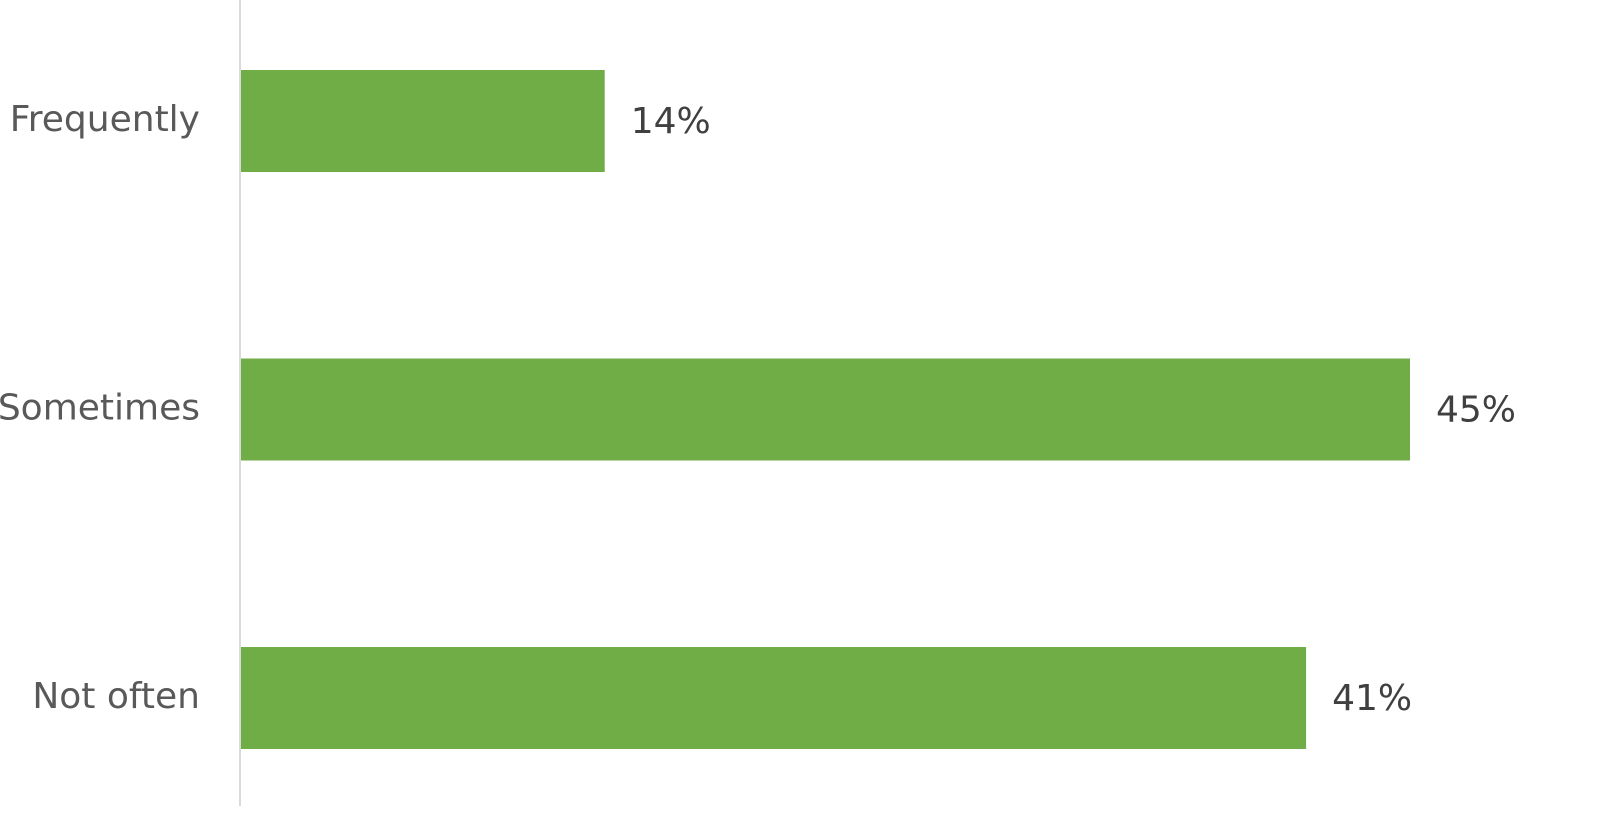 This screenshot has height=827, width=1609. Describe the element at coordinates (100, 408) in the screenshot. I see `category-label: Sometimes` at that location.